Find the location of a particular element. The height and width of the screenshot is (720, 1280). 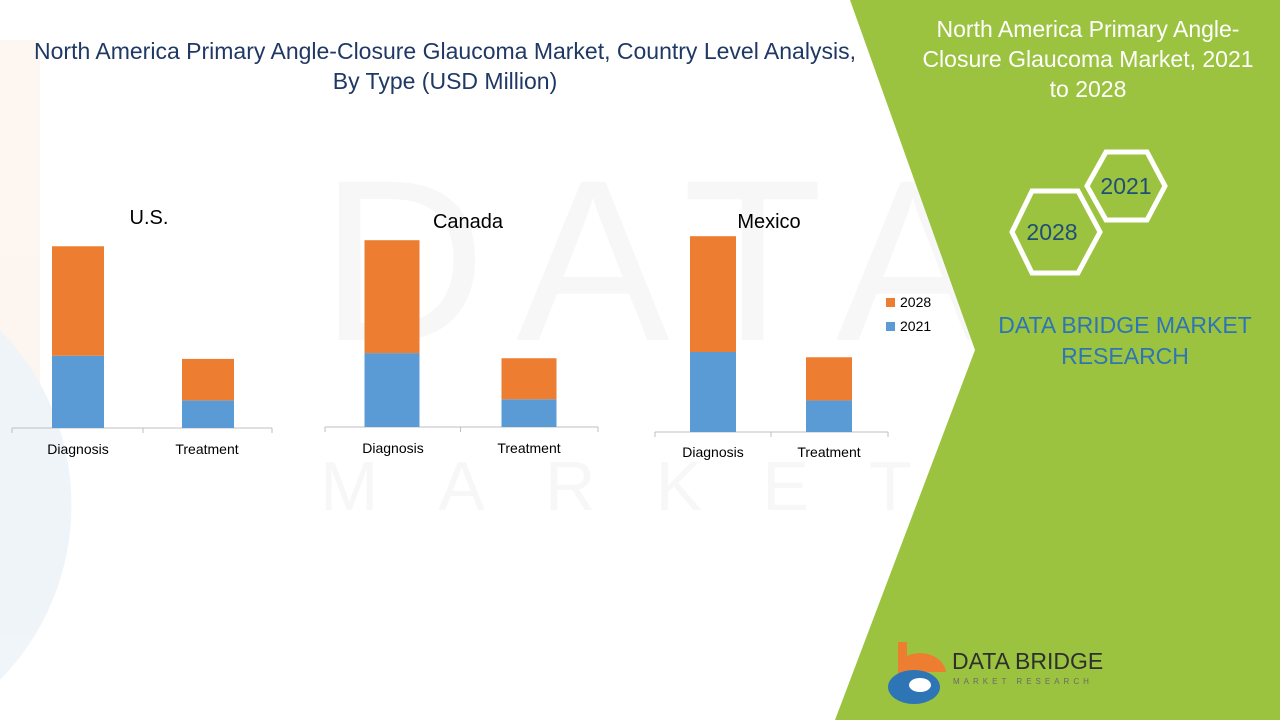

legend-swatch-2021 is located at coordinates (890, 326).